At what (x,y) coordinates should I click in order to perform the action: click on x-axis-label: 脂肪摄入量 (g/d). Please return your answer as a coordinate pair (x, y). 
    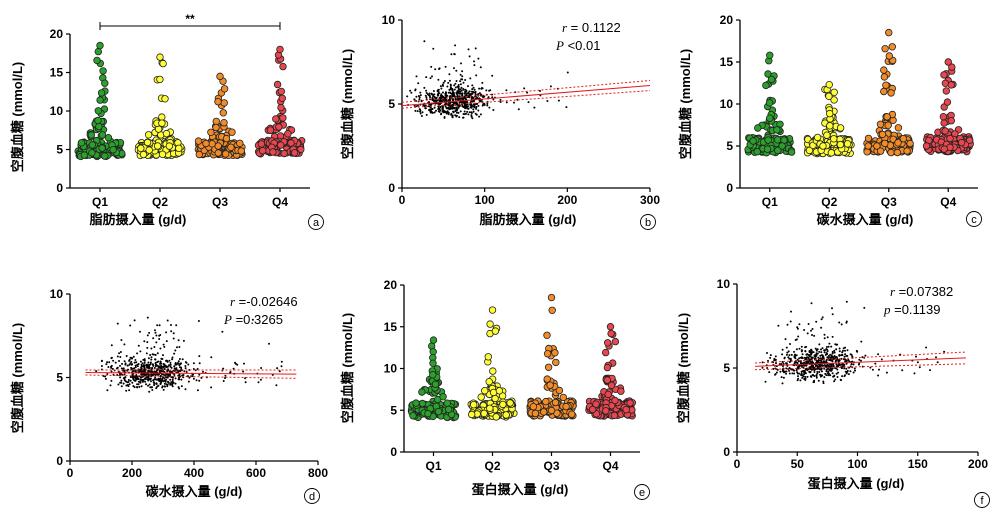
    Looking at the image, I should click on (528, 219).